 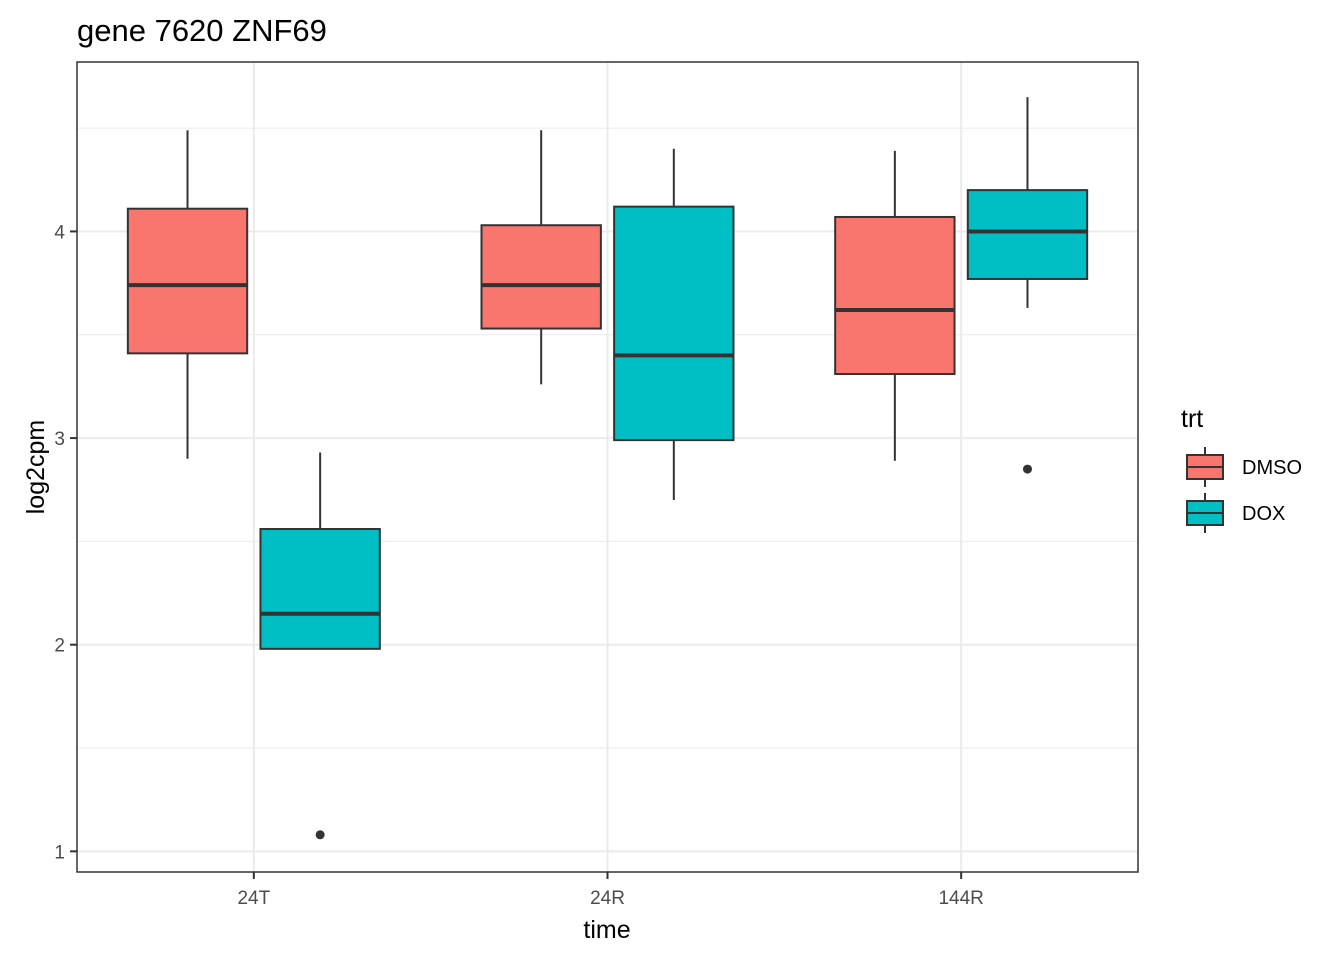 I want to click on y-tick-label: 3, so click(x=59, y=439).